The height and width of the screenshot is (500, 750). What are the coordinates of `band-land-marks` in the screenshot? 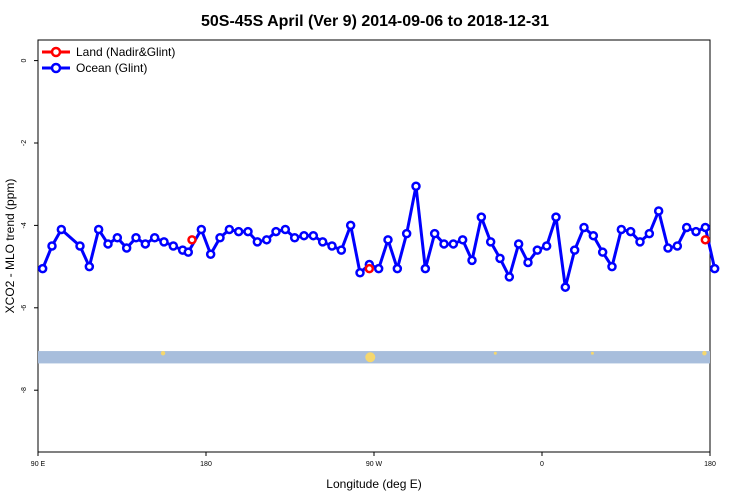 It's located at (433, 357).